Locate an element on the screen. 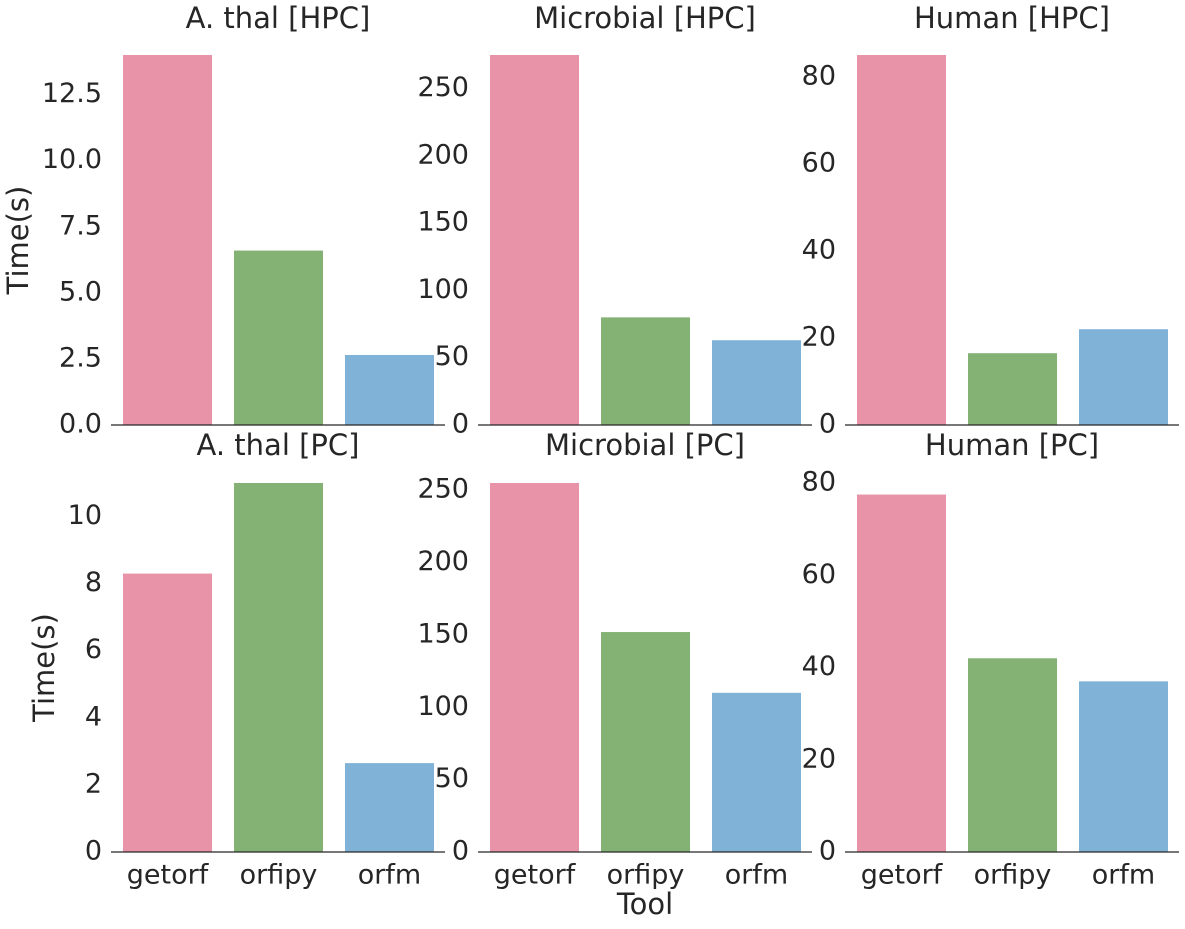  y-tick-label: 8 is located at coordinates (93, 582).